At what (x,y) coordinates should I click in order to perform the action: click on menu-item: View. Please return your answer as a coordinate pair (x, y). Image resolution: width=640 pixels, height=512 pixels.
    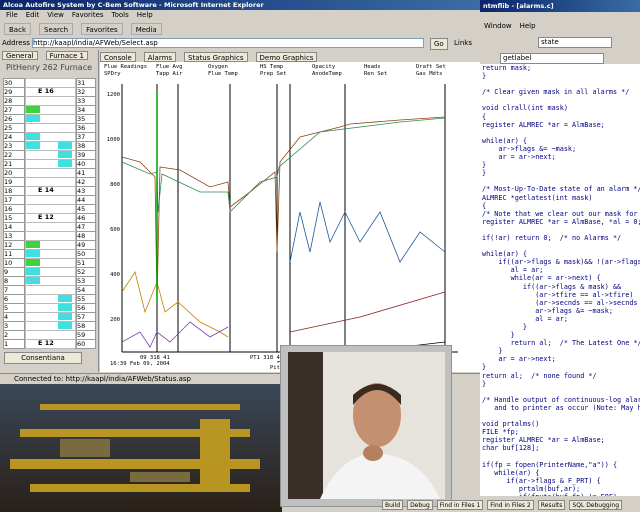
    Looking at the image, I should click on (55, 15).